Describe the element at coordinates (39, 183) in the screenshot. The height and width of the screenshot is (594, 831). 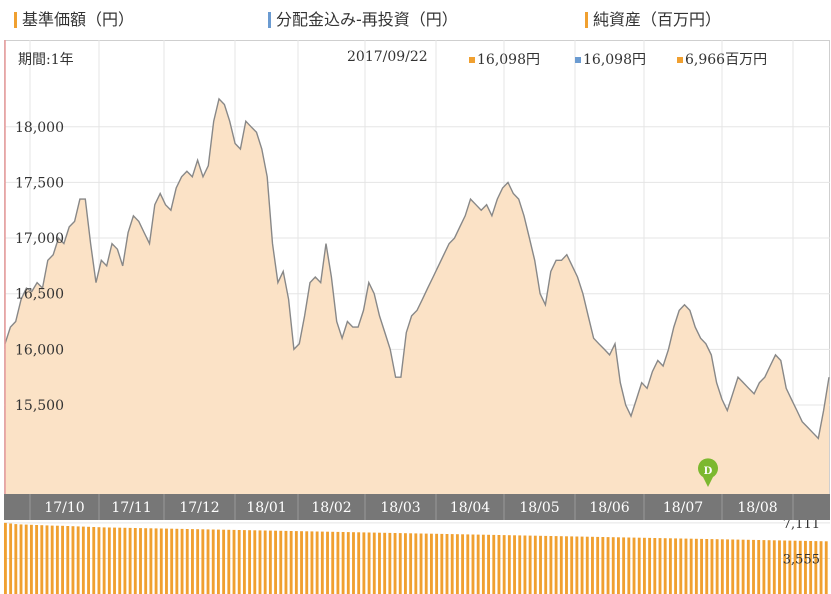
I see `y-tick-label: 17,500` at that location.